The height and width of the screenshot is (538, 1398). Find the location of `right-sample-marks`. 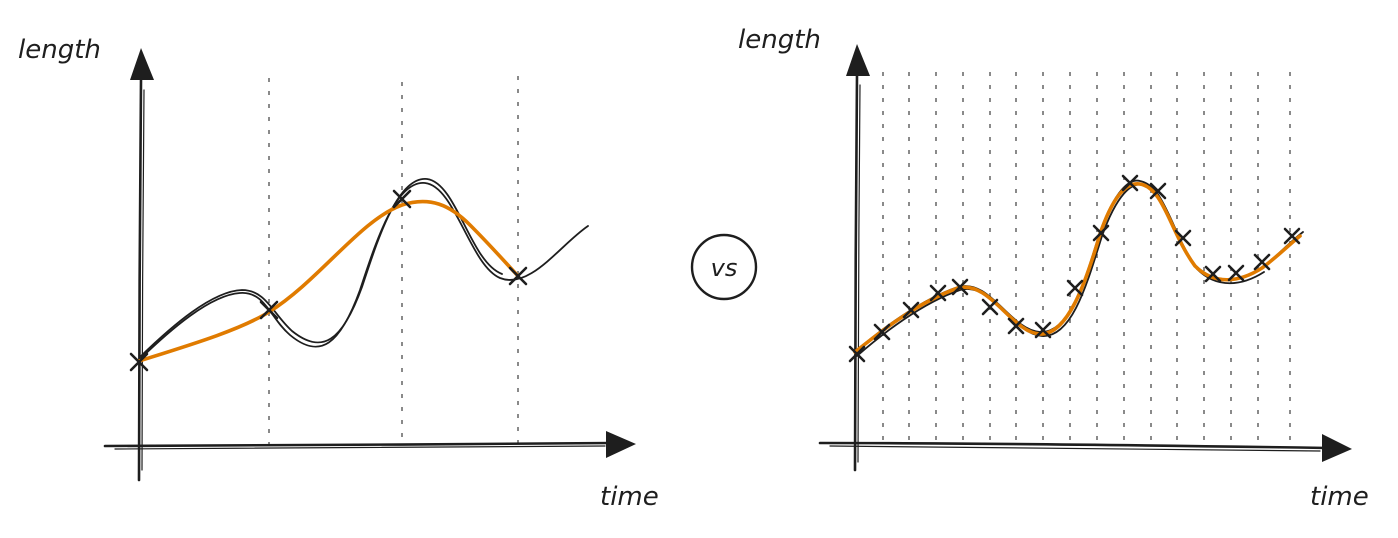

right-sample-marks is located at coordinates (1074, 268).